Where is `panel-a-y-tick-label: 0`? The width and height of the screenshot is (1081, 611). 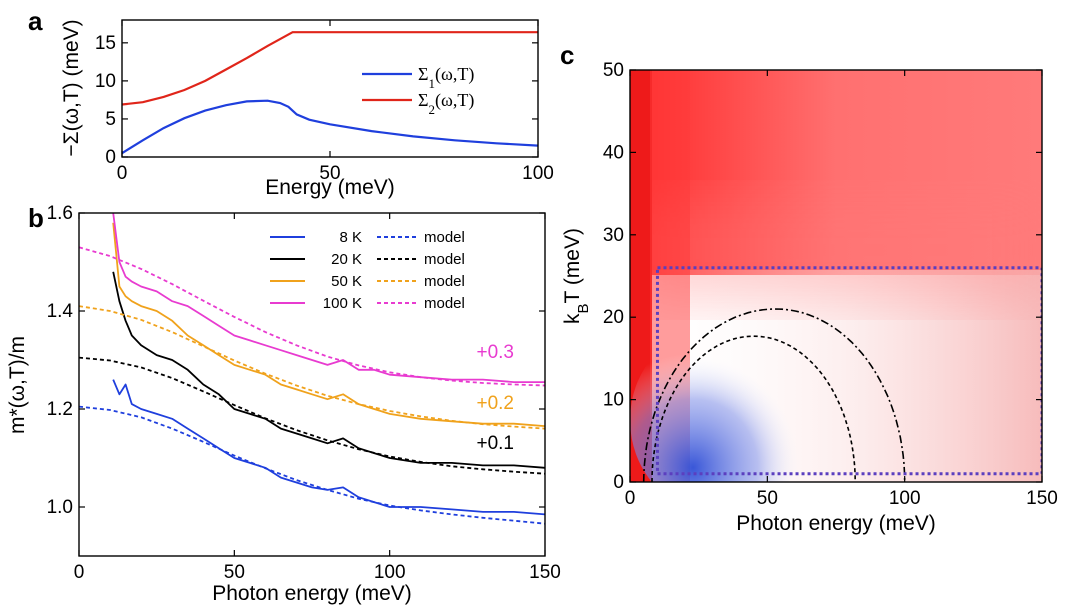 panel-a-y-tick-label: 0 is located at coordinates (110, 157).